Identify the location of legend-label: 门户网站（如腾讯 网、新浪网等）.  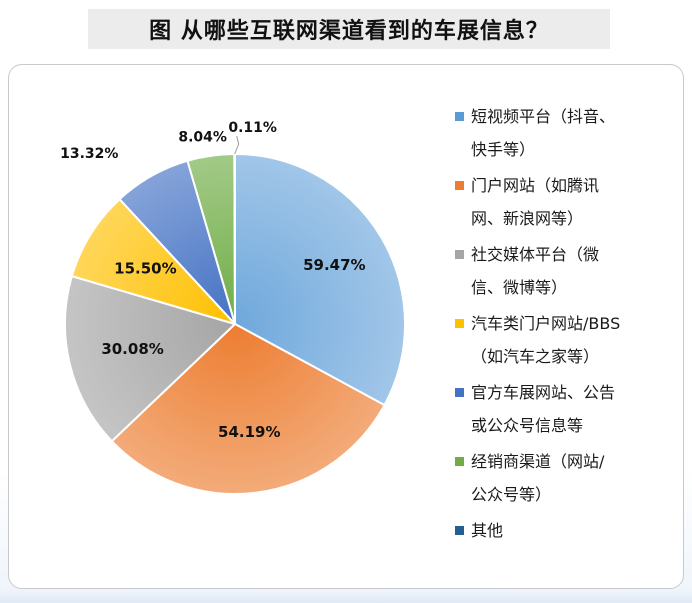
(535, 202).